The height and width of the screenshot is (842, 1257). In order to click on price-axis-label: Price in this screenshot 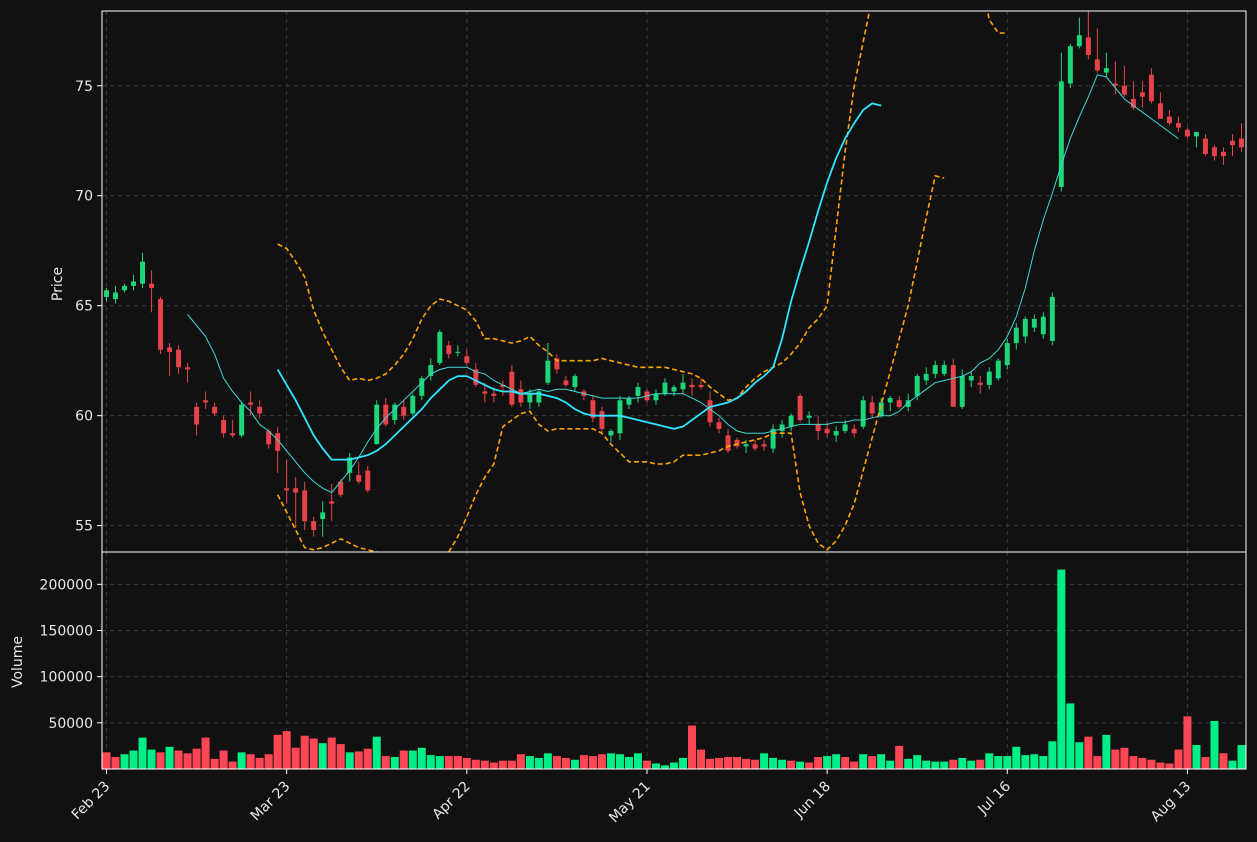, I will do `click(58, 284)`.